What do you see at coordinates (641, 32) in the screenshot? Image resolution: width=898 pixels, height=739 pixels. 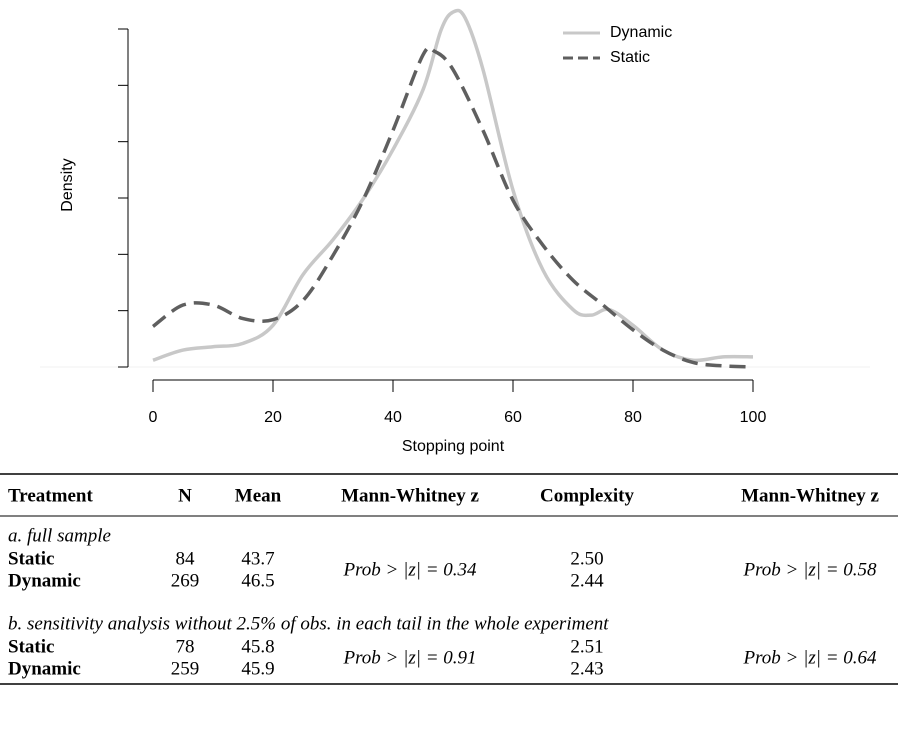 I see `legend-label: Dynamic` at bounding box center [641, 32].